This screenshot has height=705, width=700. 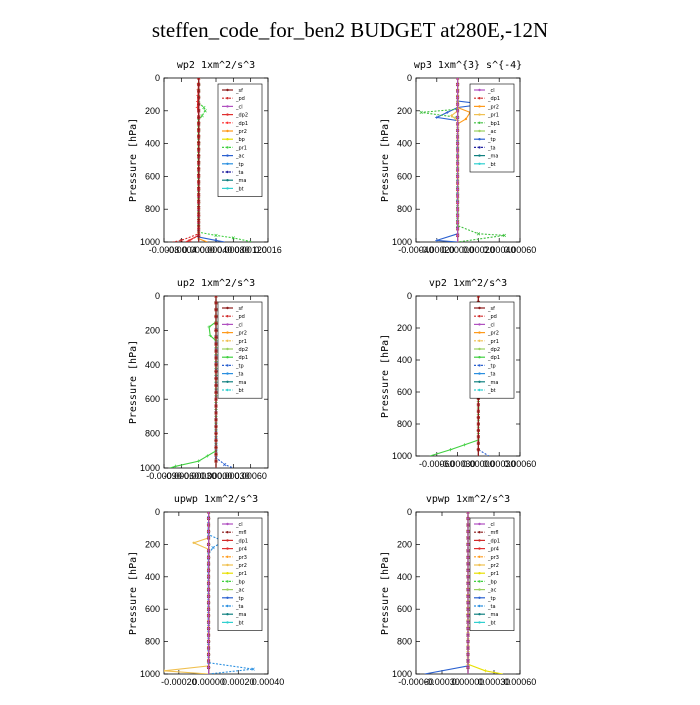 What do you see at coordinates (404, 544) in the screenshot?
I see `y-tick-label: 200` at bounding box center [404, 544].